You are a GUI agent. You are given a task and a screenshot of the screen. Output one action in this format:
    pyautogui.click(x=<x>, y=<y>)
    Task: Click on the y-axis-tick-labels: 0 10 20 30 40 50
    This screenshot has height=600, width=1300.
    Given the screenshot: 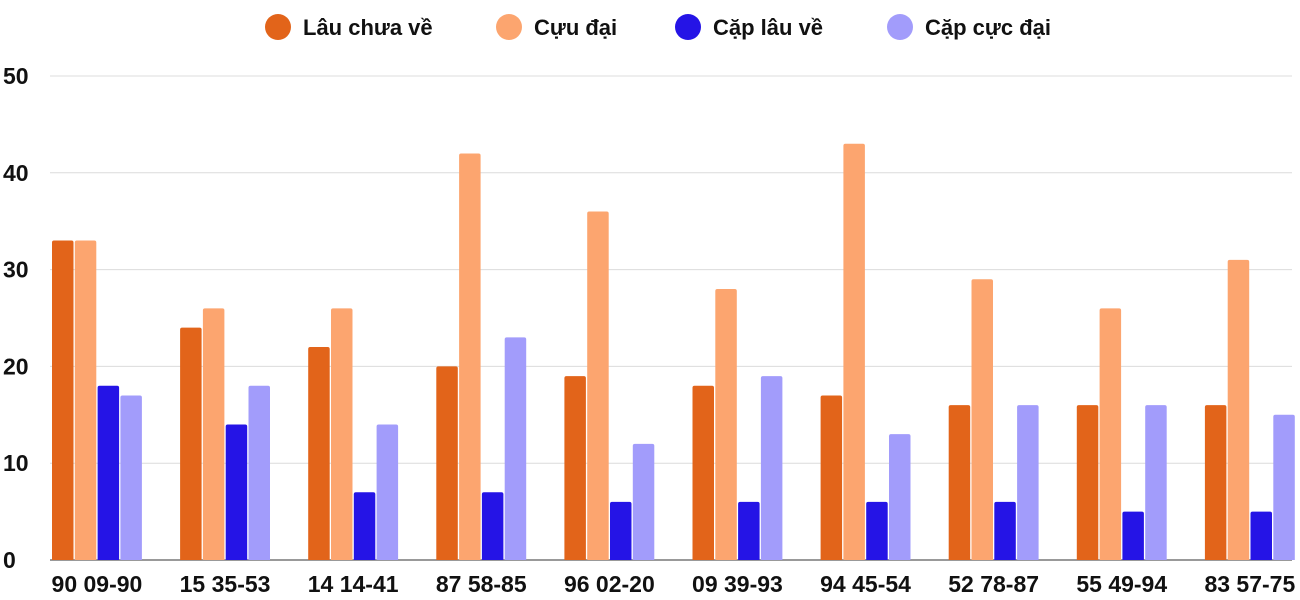 What is the action you would take?
    pyautogui.click(x=16, y=318)
    